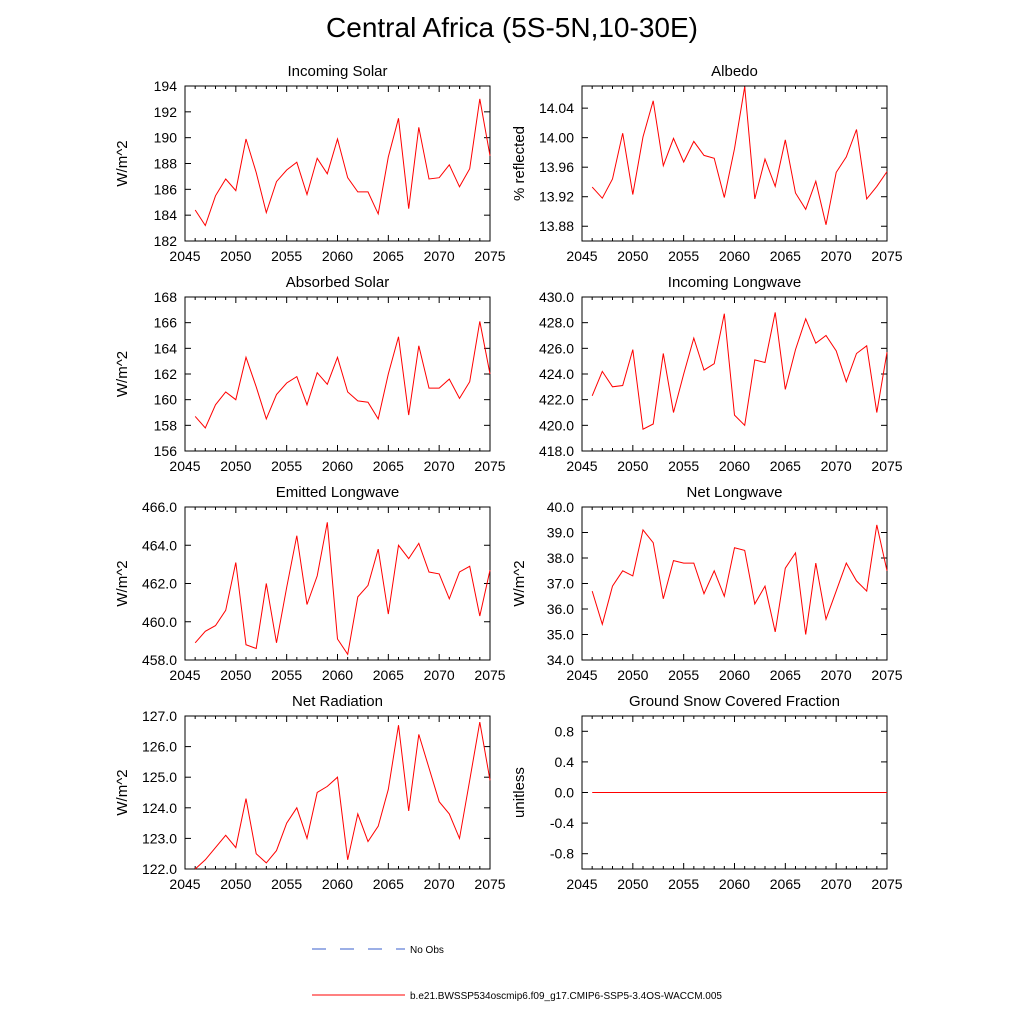  I want to click on y-tick-label: 166, so click(166, 323).